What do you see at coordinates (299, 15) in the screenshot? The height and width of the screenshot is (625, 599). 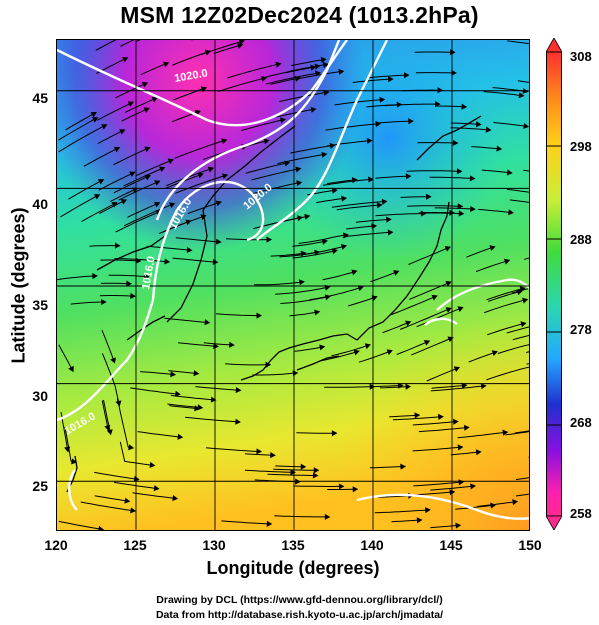 I see `chart-title: MSM 12Z02Dec2024 (1013.2hPa)` at bounding box center [299, 15].